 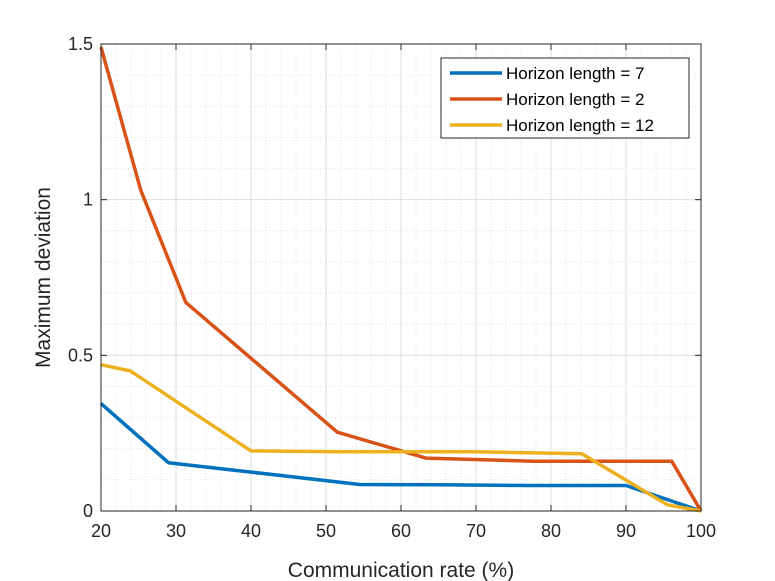 I want to click on y-tick-label: 1, so click(x=88, y=200).